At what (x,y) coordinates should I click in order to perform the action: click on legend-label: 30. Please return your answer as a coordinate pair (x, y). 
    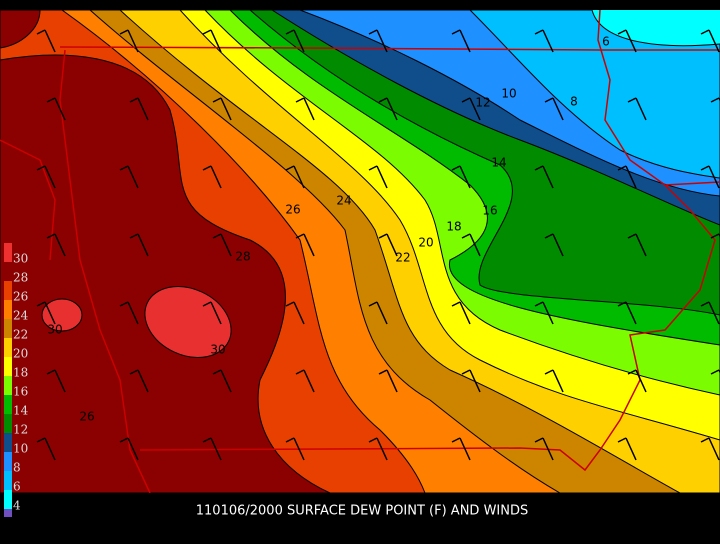
    Looking at the image, I should click on (20, 259).